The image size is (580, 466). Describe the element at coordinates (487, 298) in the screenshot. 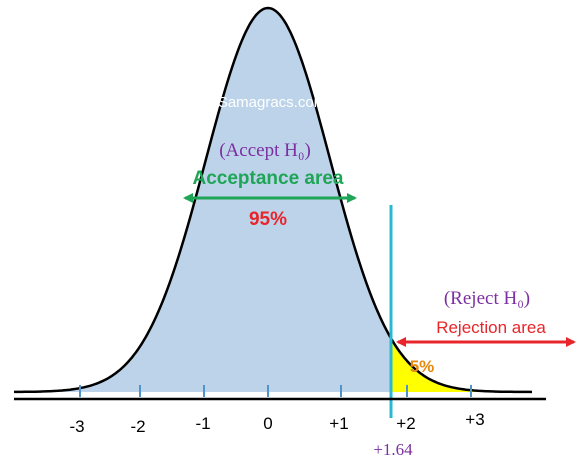

I see `reject-h0-label: (Reject H₀)` at that location.